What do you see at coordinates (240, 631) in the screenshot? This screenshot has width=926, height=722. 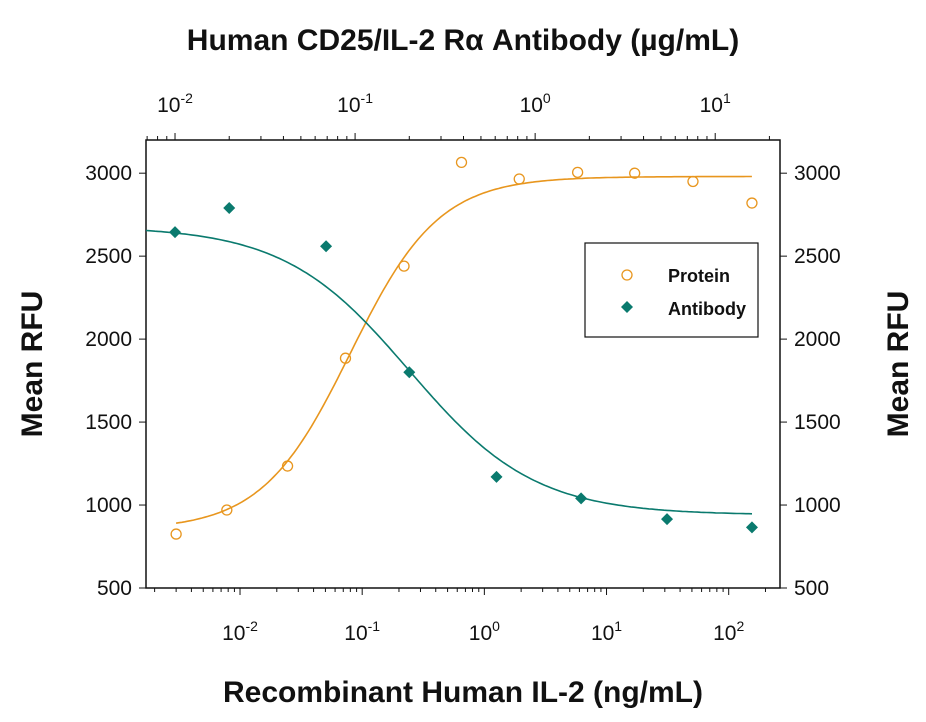 I see `x-axis-tick-label: 10⁻²` at bounding box center [240, 631].